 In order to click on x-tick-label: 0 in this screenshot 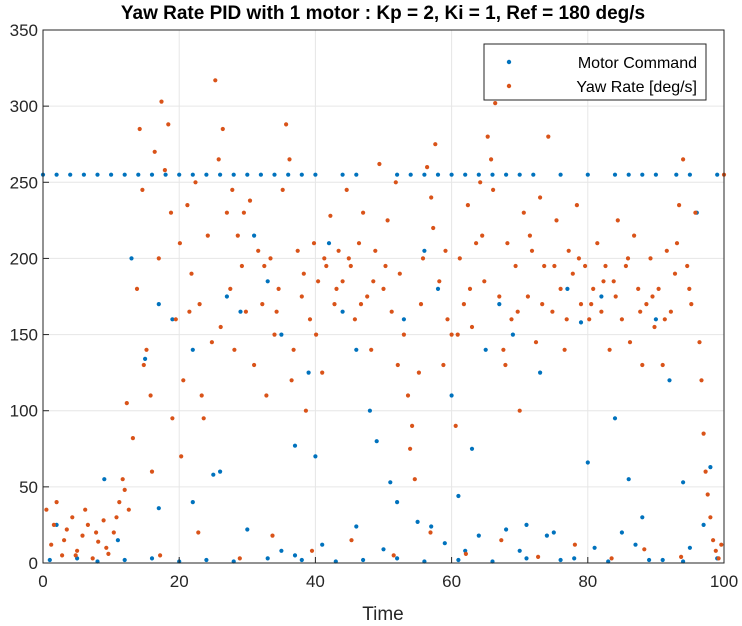, I will do `click(42, 581)`.